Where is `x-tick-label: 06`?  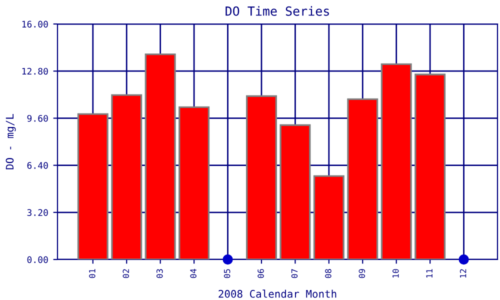 x-tick-label: 06 is located at coordinates (261, 273).